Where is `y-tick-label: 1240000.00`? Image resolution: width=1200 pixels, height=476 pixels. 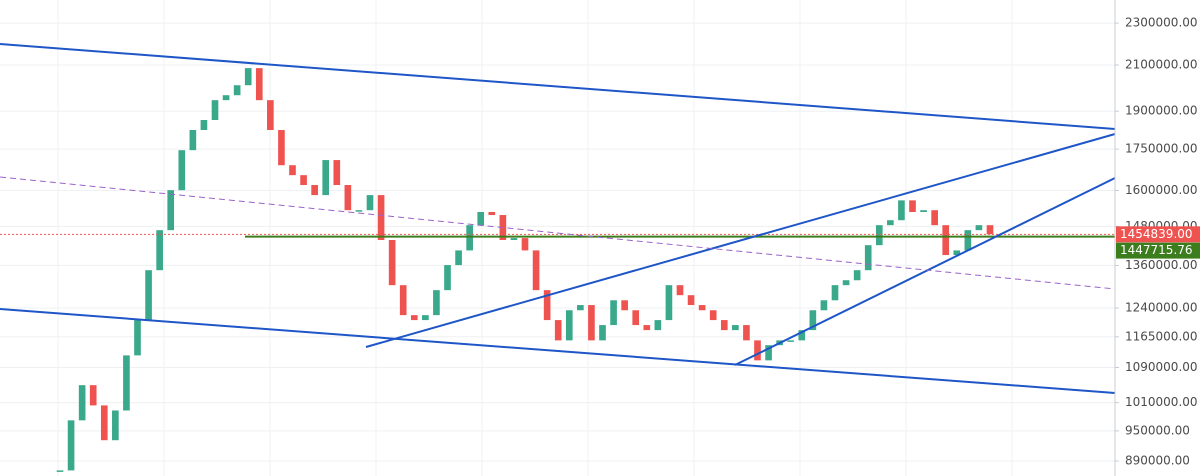 y-tick-label: 1240000.00 is located at coordinates (1161, 308).